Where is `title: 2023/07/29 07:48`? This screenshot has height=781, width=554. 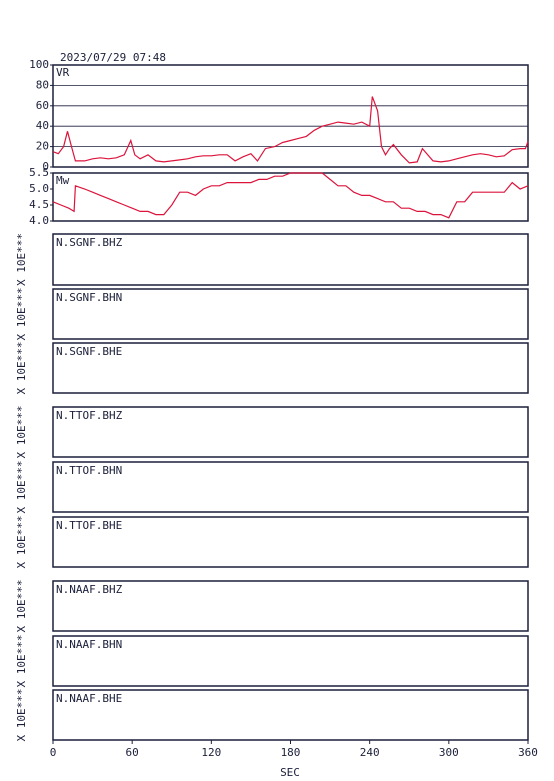
title: 2023/07/29 07:48 is located at coordinates (113, 57).